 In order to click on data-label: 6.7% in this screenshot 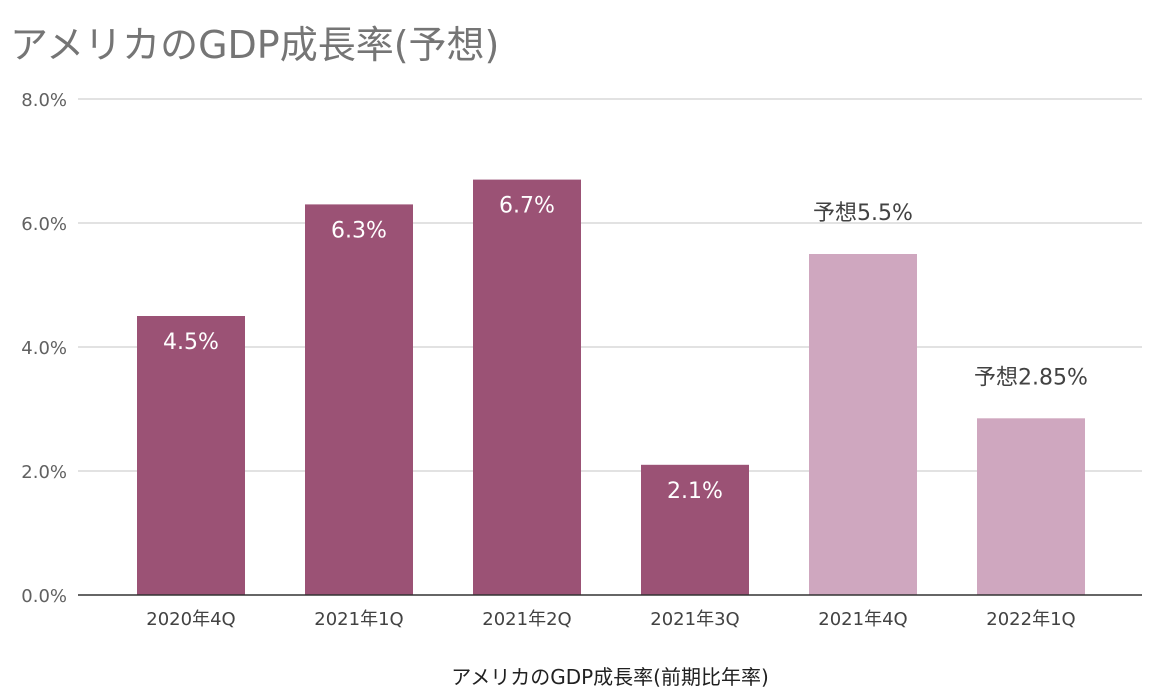, I will do `click(527, 206)`.